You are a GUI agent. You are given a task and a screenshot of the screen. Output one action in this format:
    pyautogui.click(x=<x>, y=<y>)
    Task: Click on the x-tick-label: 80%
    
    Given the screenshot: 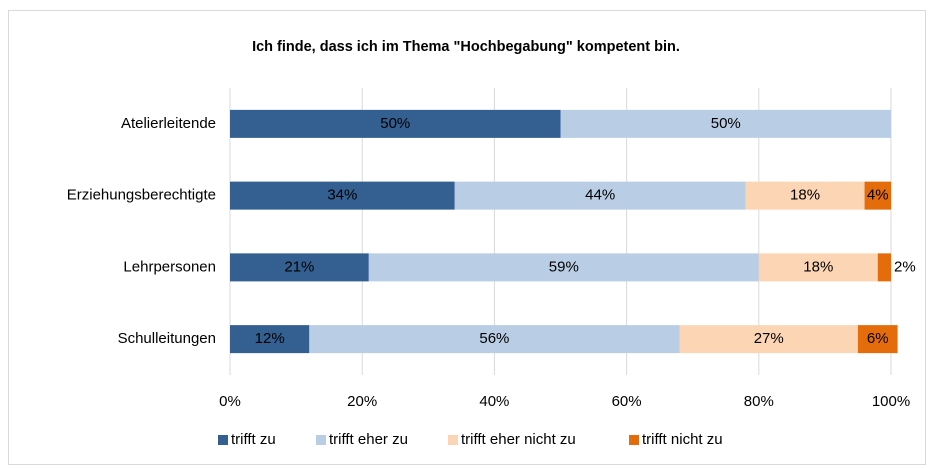 What is the action you would take?
    pyautogui.click(x=759, y=401)
    